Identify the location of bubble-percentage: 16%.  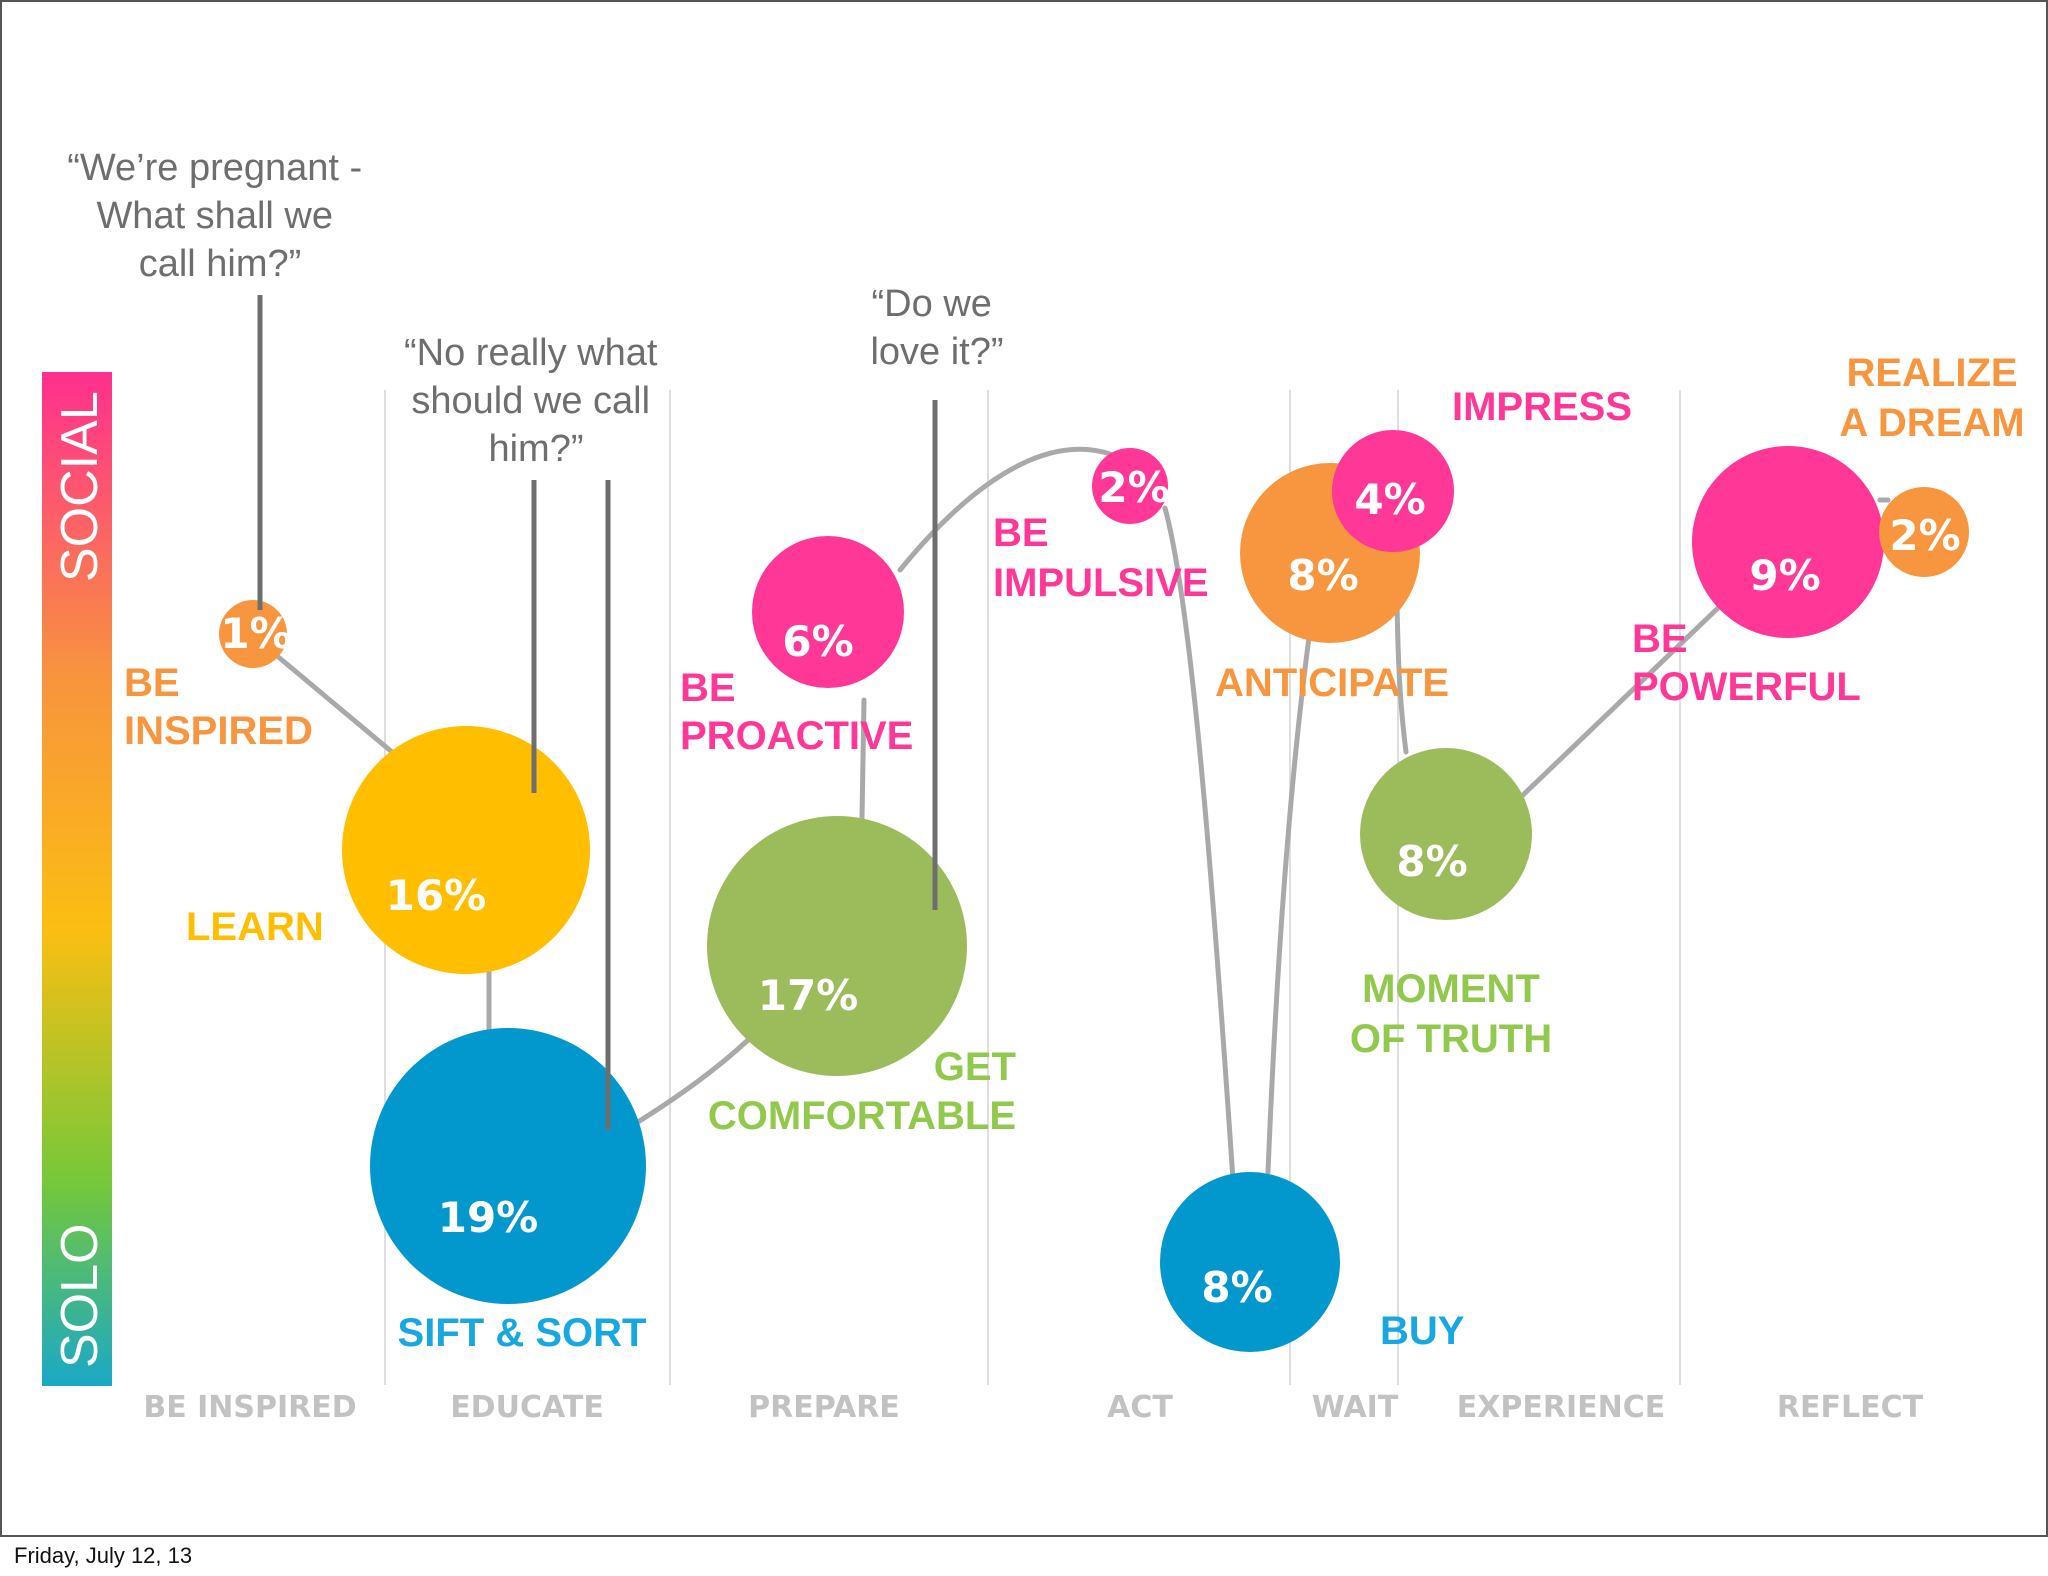
(436, 895).